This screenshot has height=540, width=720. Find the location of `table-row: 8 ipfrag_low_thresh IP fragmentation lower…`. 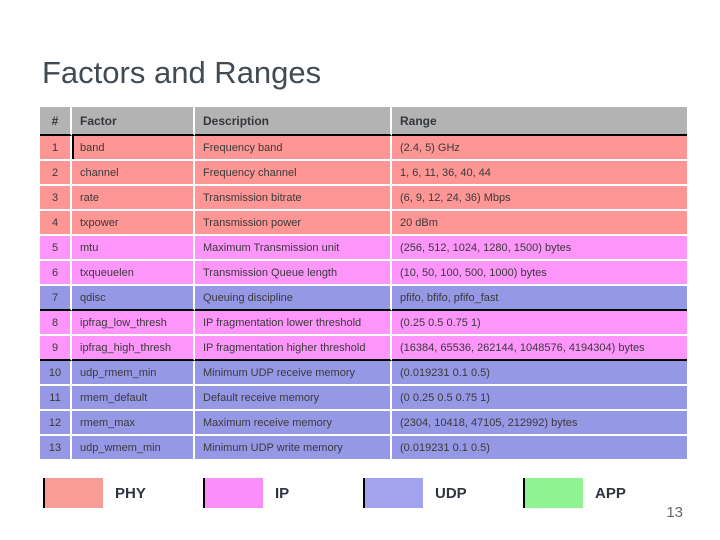

table-row: 8 ipfrag_low_thresh IP fragmentation lower… is located at coordinates (363, 323).